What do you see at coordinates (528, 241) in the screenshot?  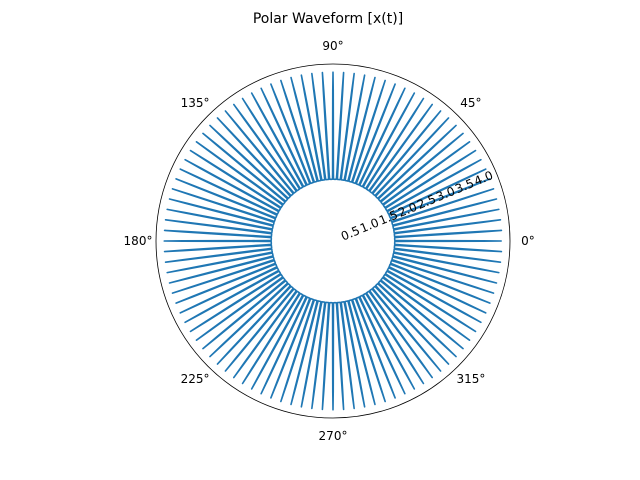 I see `angle-tick-label-0: 0°` at bounding box center [528, 241].